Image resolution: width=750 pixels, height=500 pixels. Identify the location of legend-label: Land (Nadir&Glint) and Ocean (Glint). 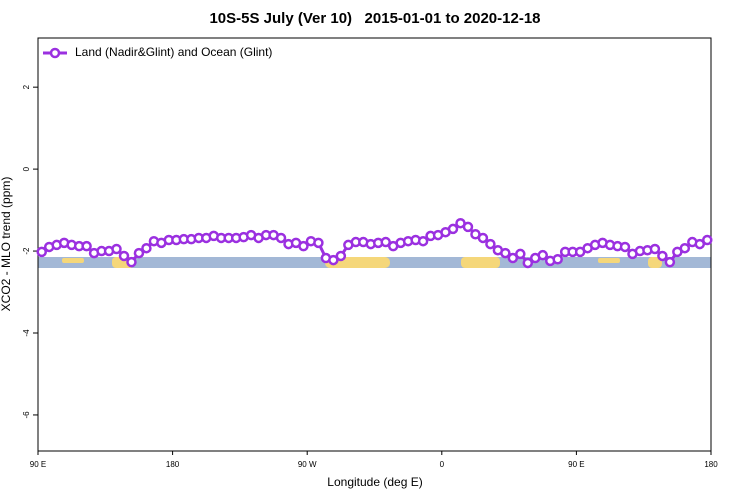
(173, 52).